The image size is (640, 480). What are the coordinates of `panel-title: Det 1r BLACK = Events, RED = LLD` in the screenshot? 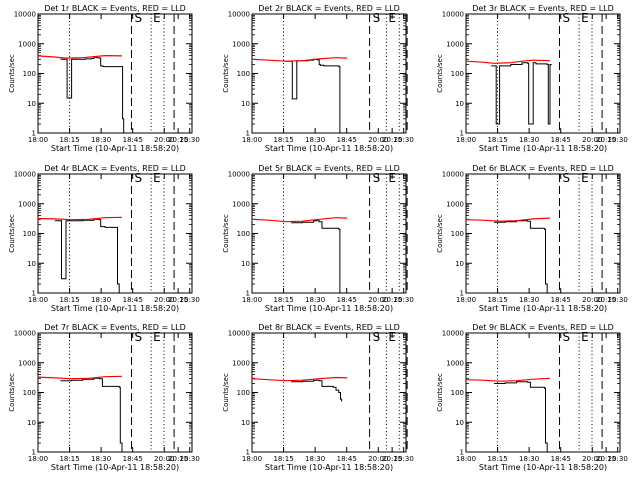 It's located at (115, 8).